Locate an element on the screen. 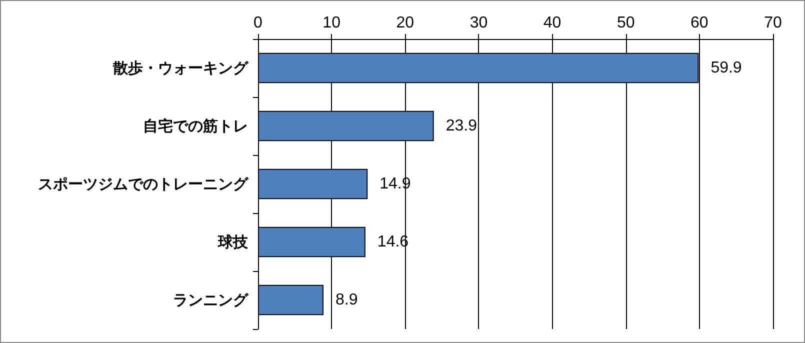 The height and width of the screenshot is (343, 805). y-tick-label: スポーツジムでのトレーニング is located at coordinates (143, 184).